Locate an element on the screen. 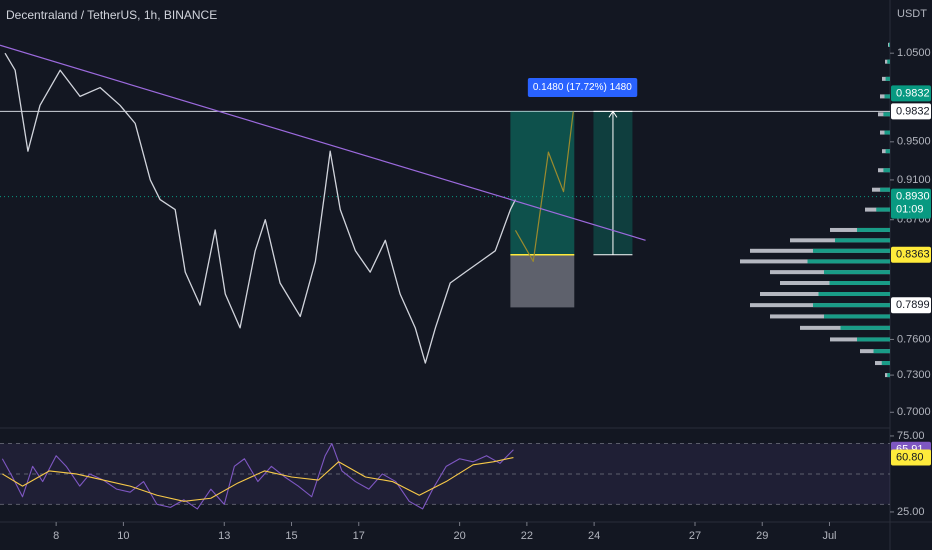  chart-title: Decentraland / TetherUS, 1h, BINANCE is located at coordinates (111, 15).